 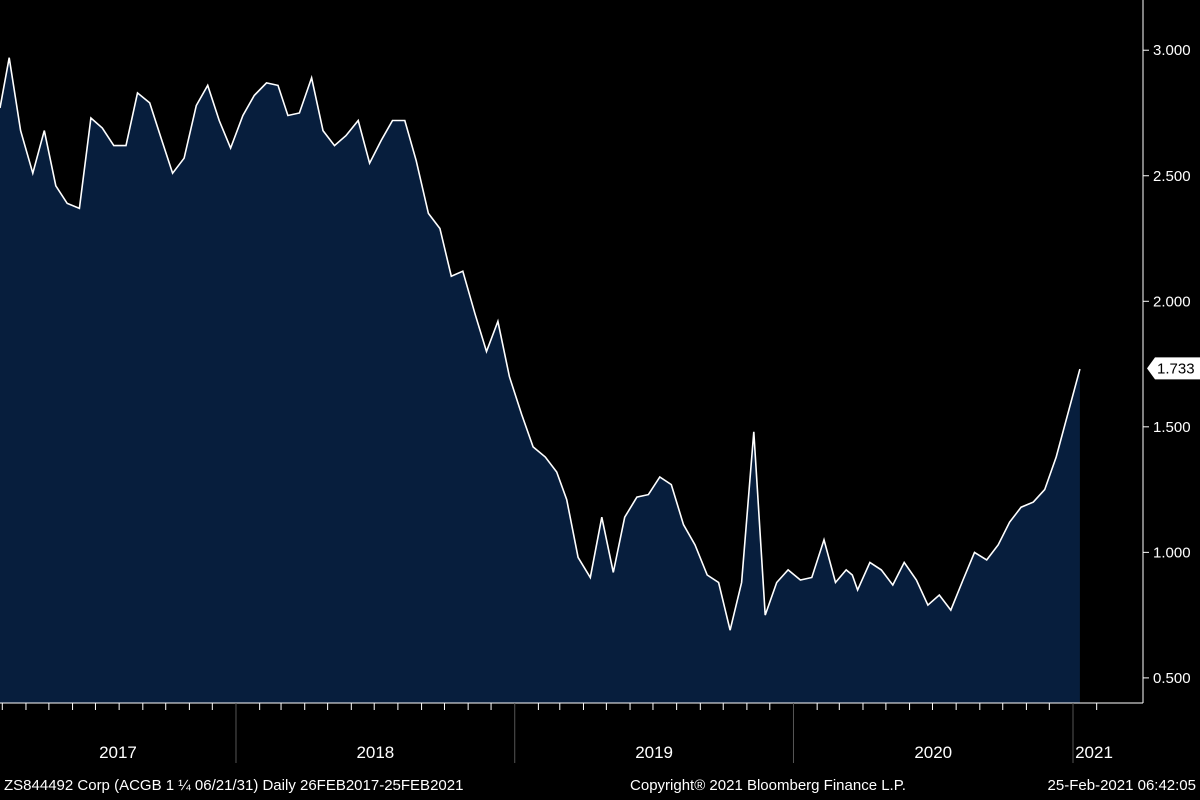 I want to click on x-year-label: 2018, so click(x=375, y=752).